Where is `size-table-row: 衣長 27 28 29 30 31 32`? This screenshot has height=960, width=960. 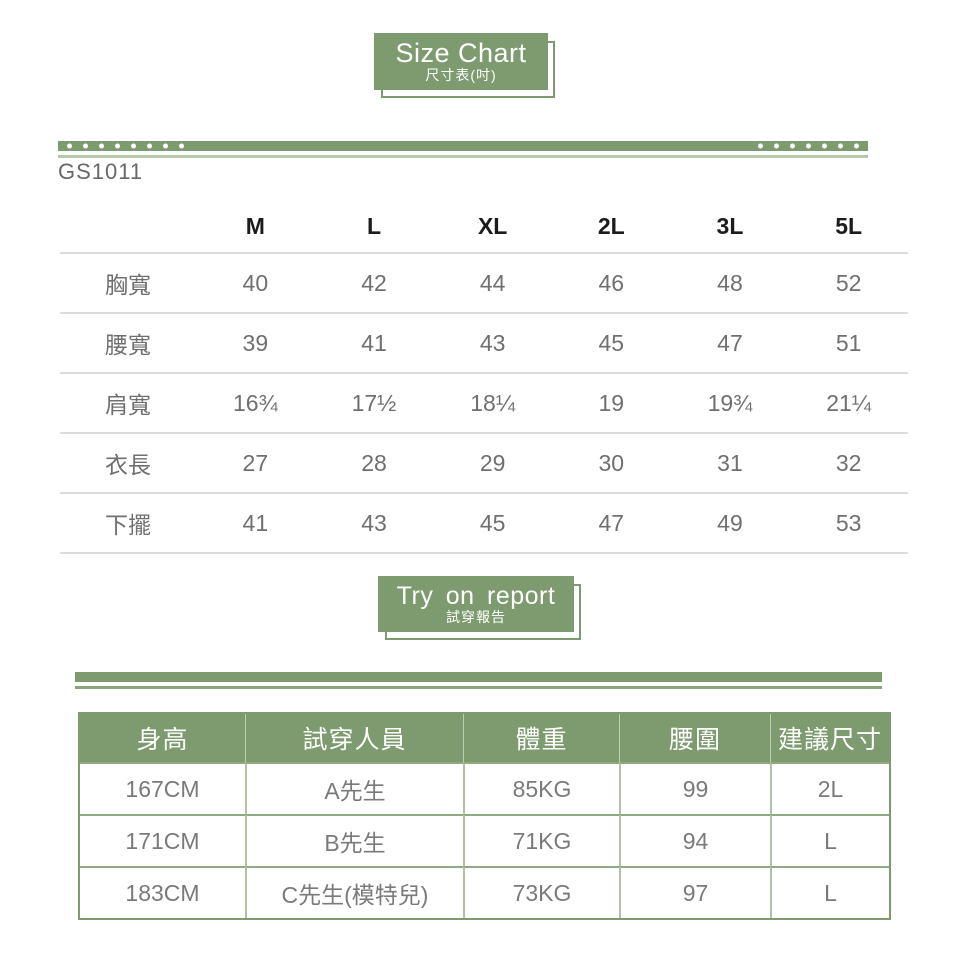
size-table-row: 衣長 27 28 29 30 31 32 is located at coordinates (484, 464).